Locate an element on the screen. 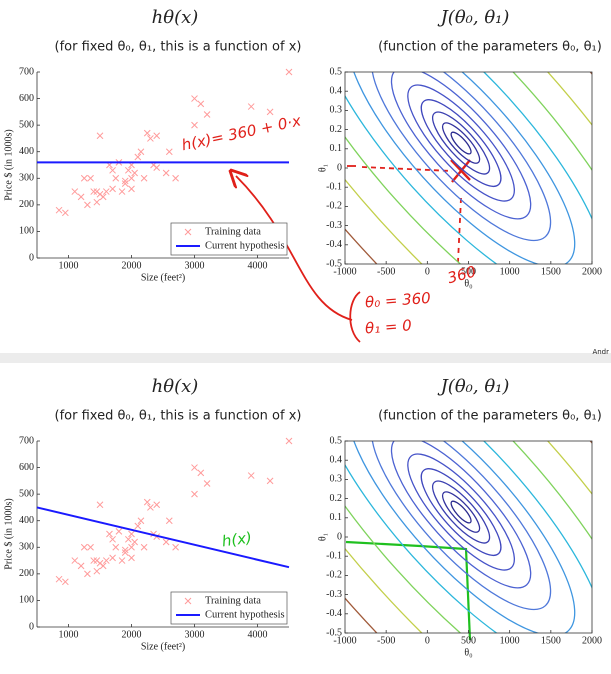 The image size is (611, 674). slide-divider is located at coordinates (305, 358).